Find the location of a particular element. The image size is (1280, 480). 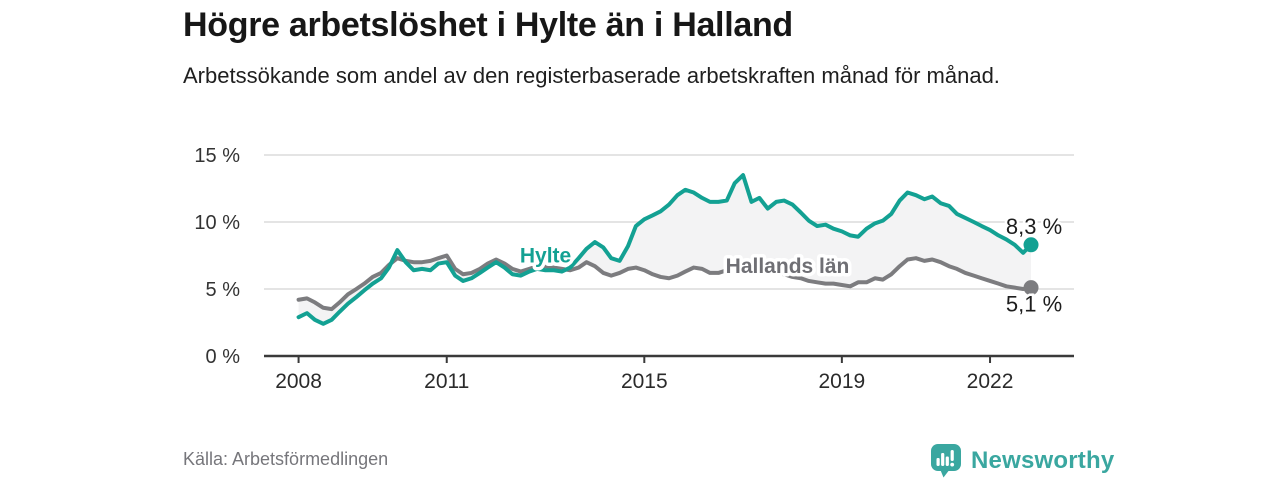

series-label-hylte: Hylte is located at coordinates (545, 255).